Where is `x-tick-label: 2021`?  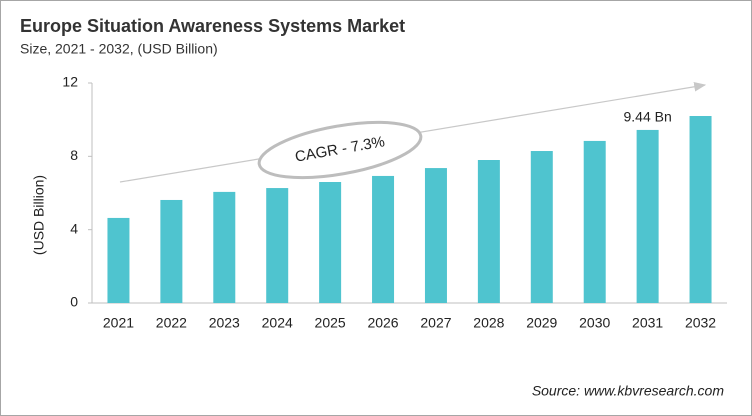 x-tick-label: 2021 is located at coordinates (118, 323).